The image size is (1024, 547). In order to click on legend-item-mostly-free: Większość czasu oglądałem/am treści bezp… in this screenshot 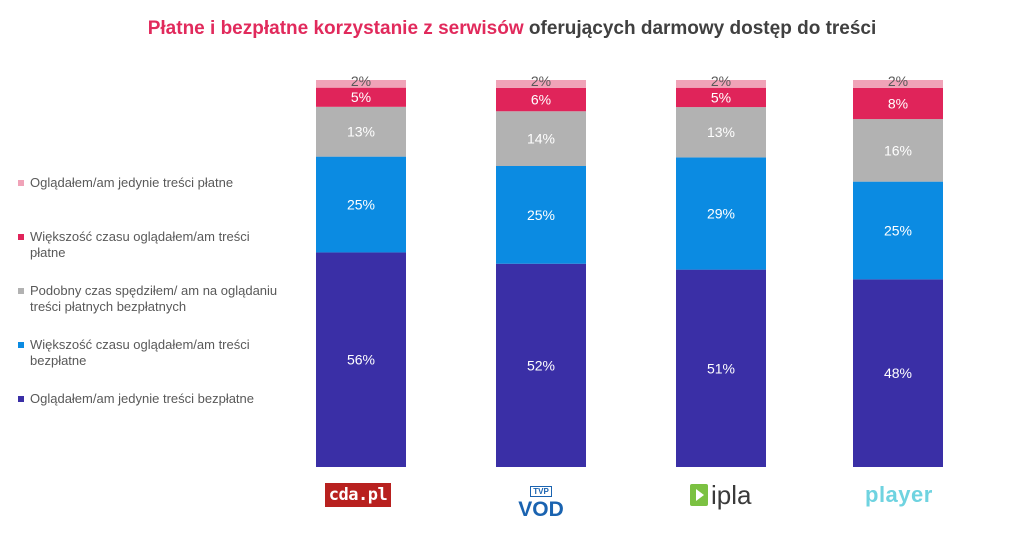, I will do `click(153, 353)`.